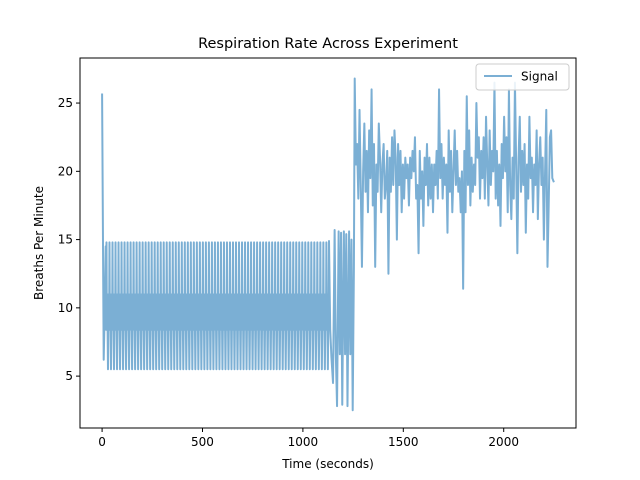  I want to click on x-tick-label: 1500, so click(403, 442).